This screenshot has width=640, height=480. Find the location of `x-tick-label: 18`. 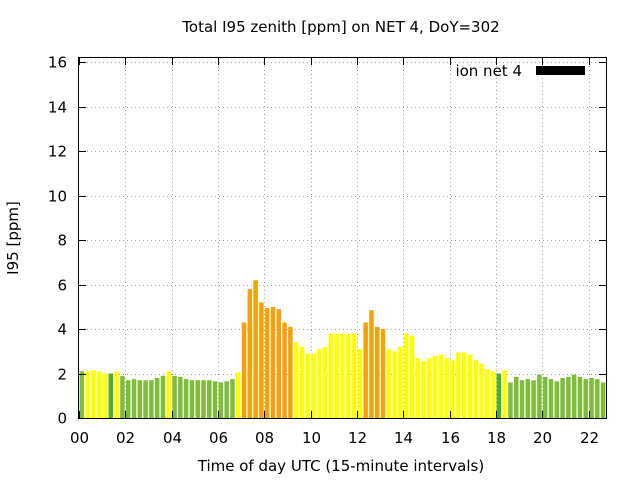

x-tick-label: 18 is located at coordinates (496, 438).